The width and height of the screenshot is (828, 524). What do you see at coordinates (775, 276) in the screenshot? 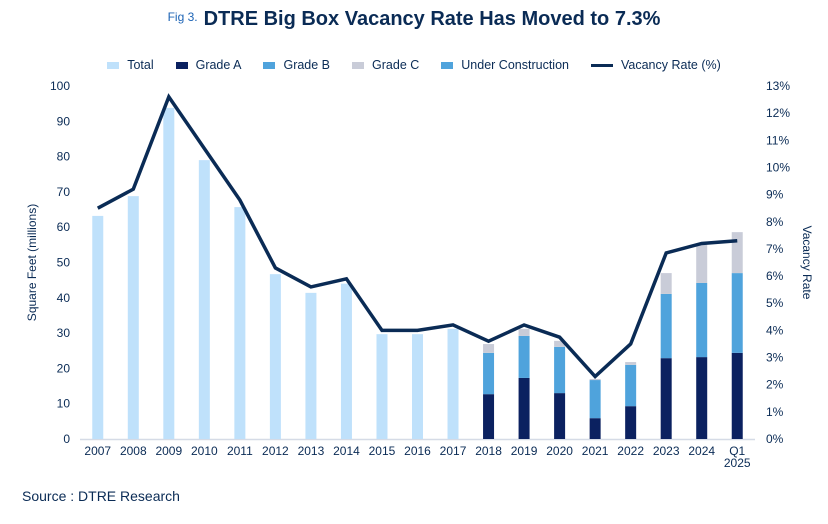
I see `y2-tick-label: 6%` at bounding box center [775, 276].